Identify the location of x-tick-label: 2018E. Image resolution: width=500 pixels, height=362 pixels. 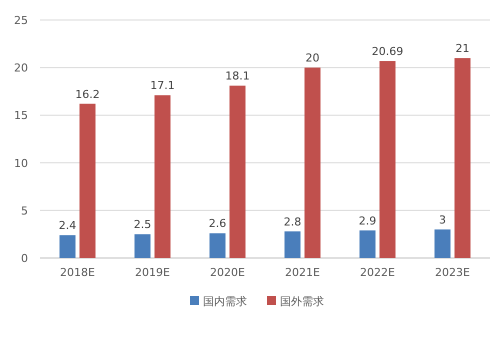
(78, 272).